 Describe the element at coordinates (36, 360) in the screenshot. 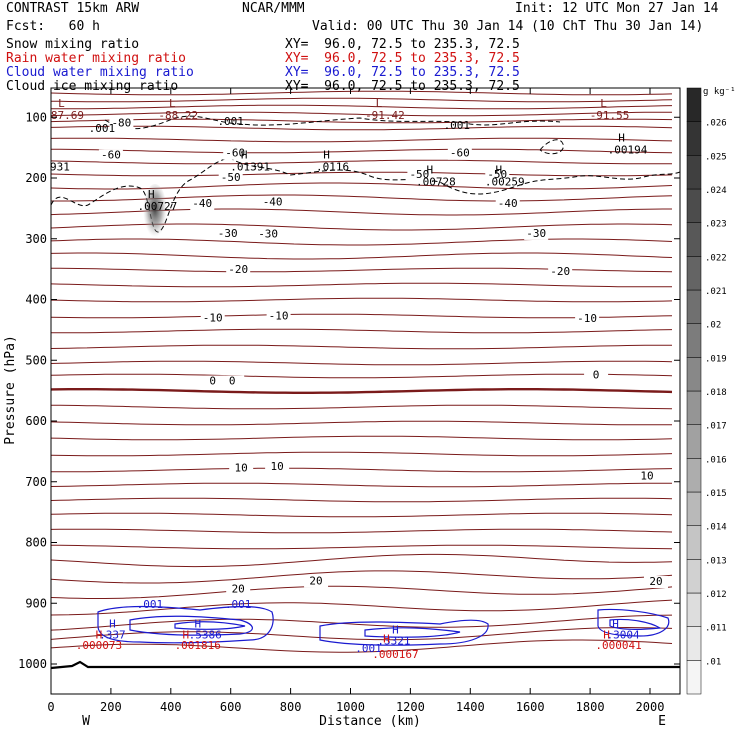

I see `y-tick-label: 500` at that location.